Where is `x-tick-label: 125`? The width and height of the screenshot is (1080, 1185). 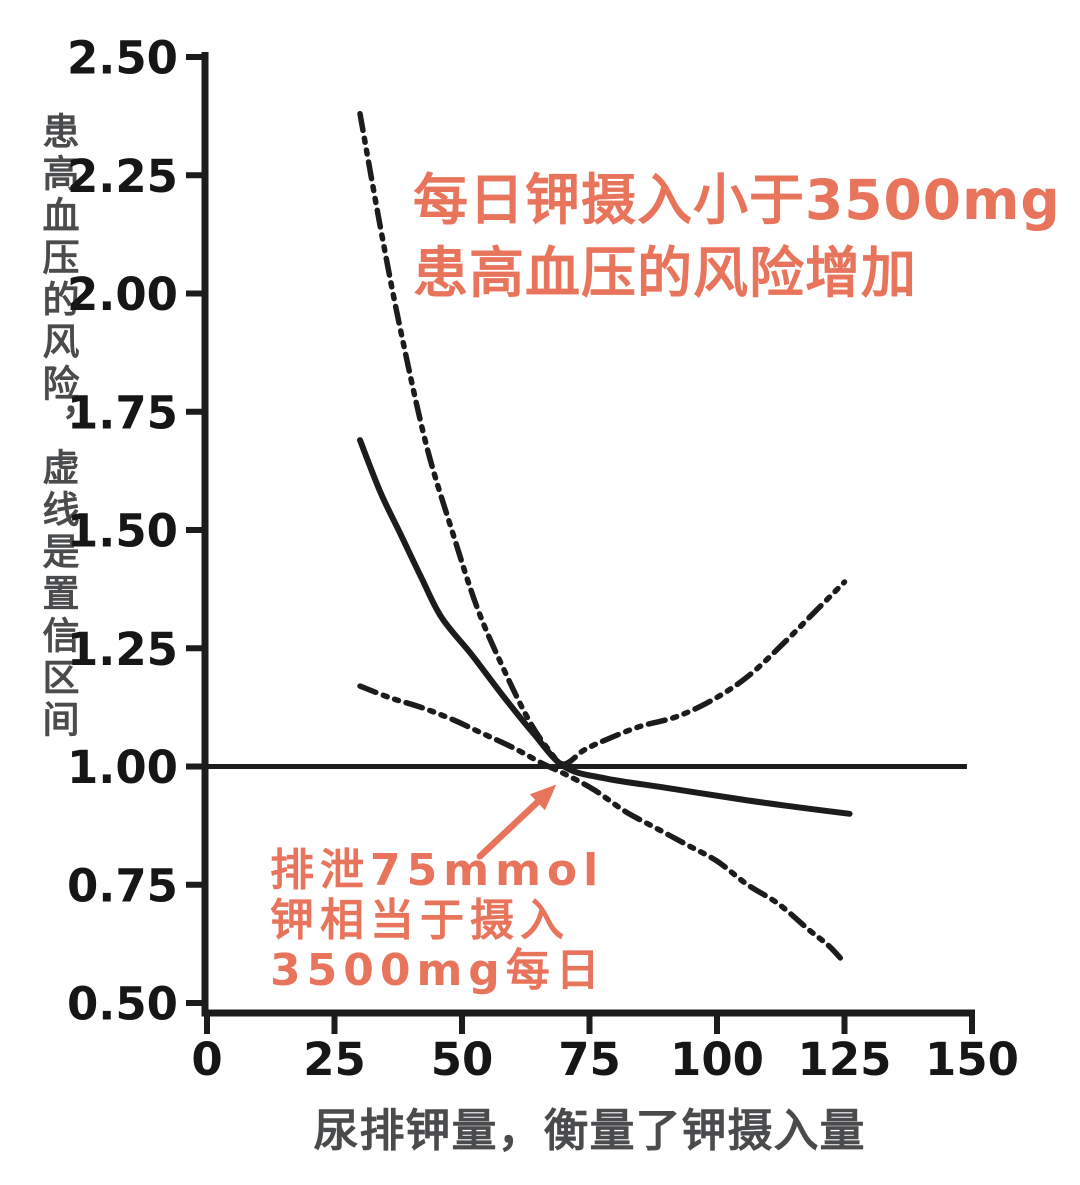 x-tick-label: 125 is located at coordinates (845, 1059).